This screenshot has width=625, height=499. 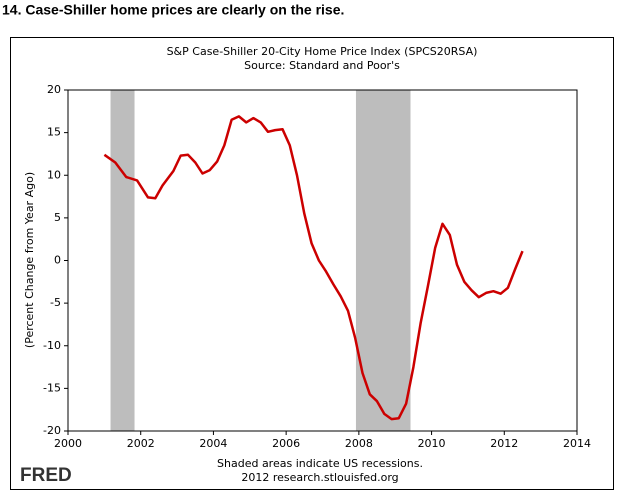 I want to click on x-tick-label: 2008, so click(x=359, y=443).